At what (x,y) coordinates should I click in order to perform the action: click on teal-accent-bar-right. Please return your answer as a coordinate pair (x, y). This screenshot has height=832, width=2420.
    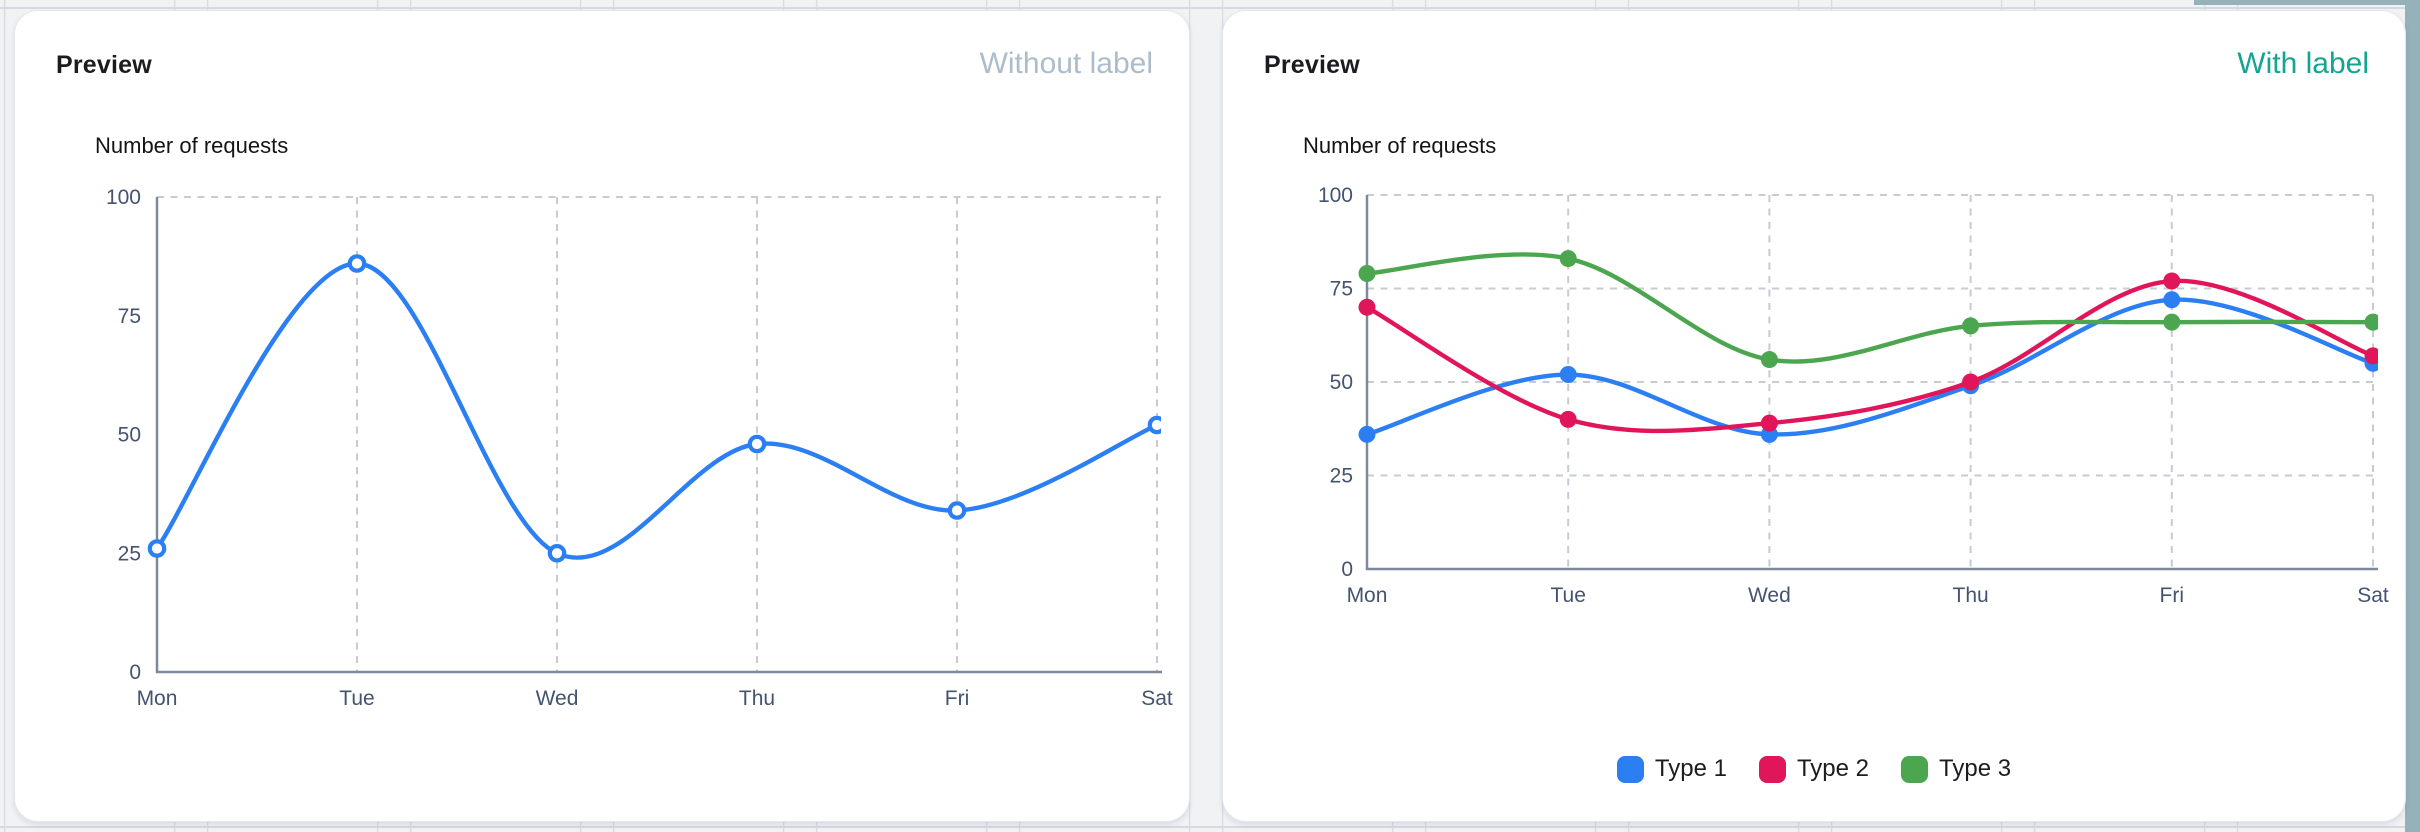
    Looking at the image, I should click on (2412, 416).